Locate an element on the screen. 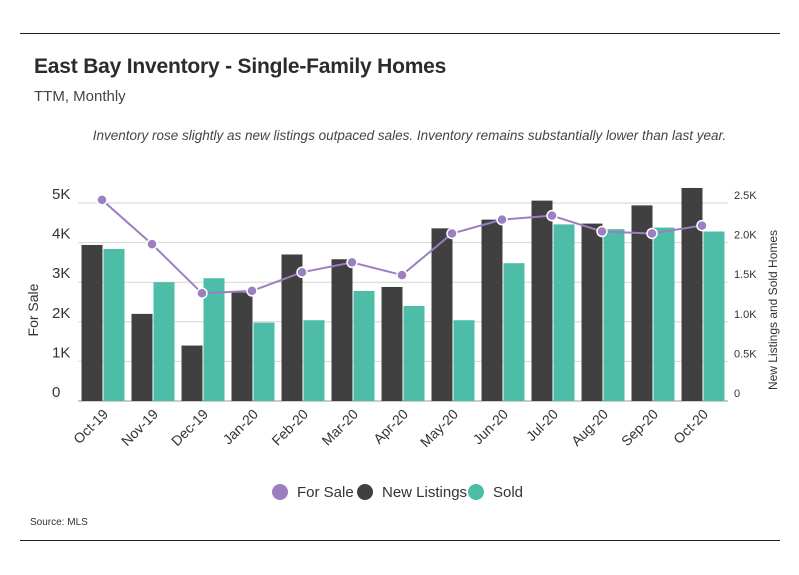  left-tick-label: 4K is located at coordinates (61, 234).